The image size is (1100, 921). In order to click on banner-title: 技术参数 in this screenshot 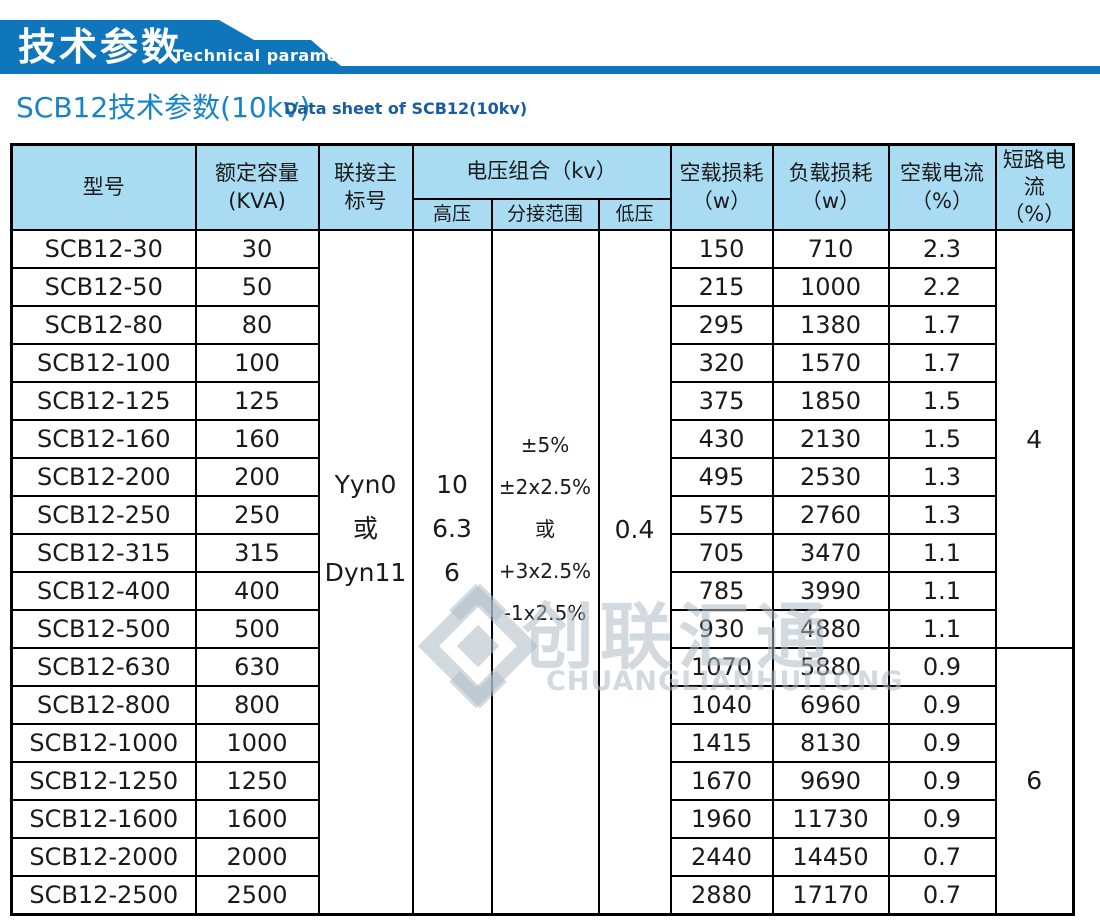, I will do `click(100, 47)`.